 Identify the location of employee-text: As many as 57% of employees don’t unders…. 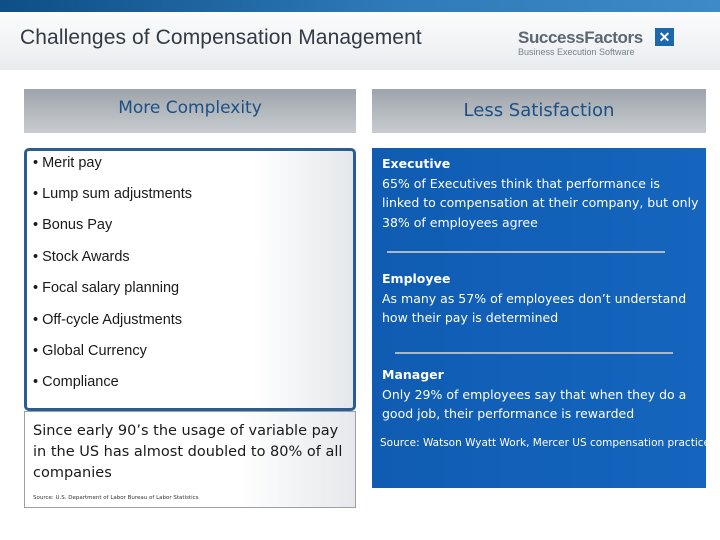
(534, 308).